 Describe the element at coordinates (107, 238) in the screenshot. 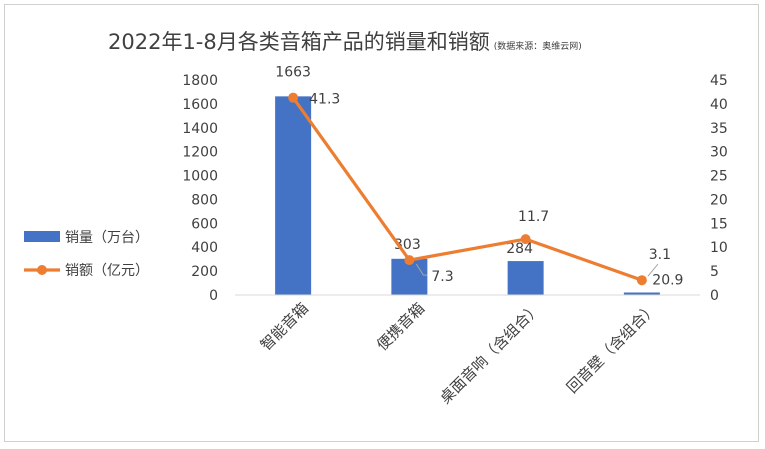

I see `legend-bar-label: 销量（万台）` at that location.